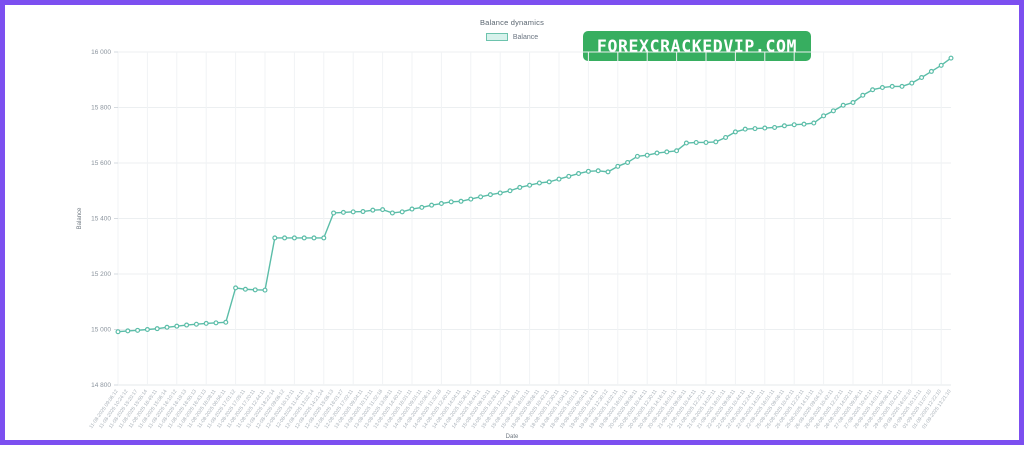  Describe the element at coordinates (80, 218) in the screenshot. I see `y-axis-title-text: Balance` at that location.